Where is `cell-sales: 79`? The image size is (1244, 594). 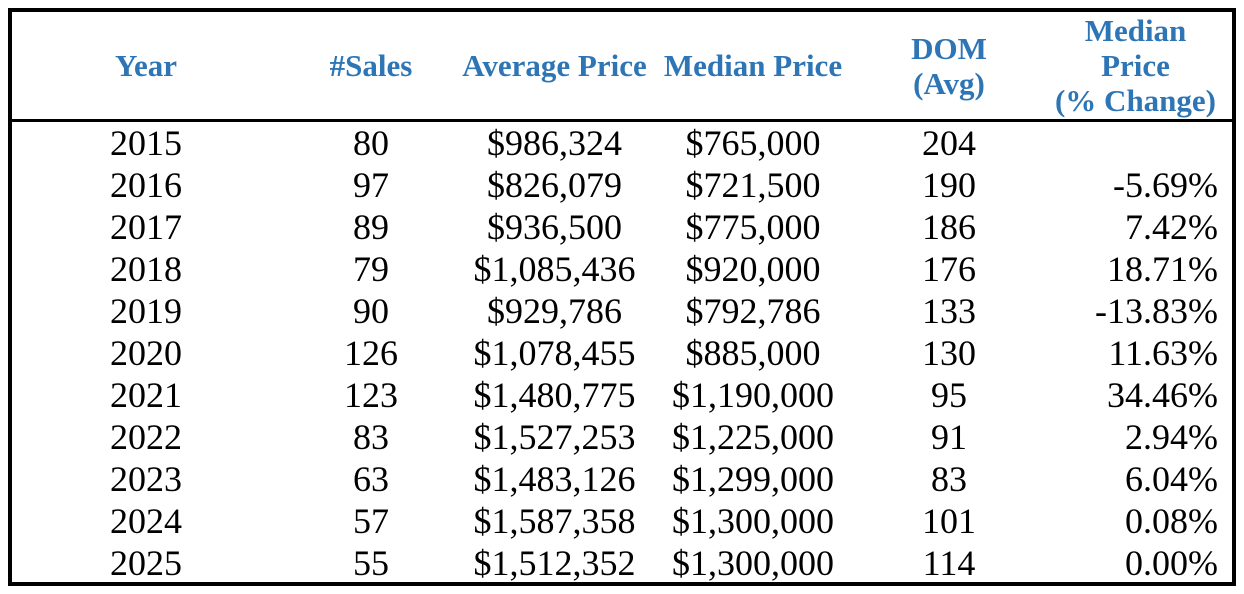
cell-sales: 79 is located at coordinates (371, 269).